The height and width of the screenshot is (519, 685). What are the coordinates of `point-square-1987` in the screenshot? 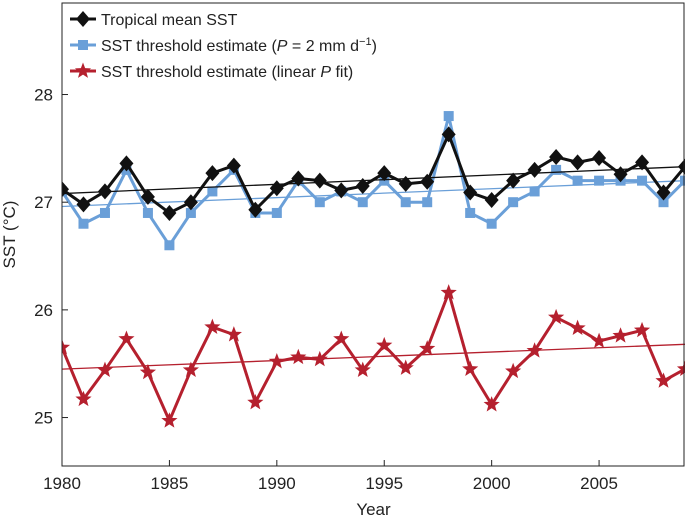 It's located at (212, 191).